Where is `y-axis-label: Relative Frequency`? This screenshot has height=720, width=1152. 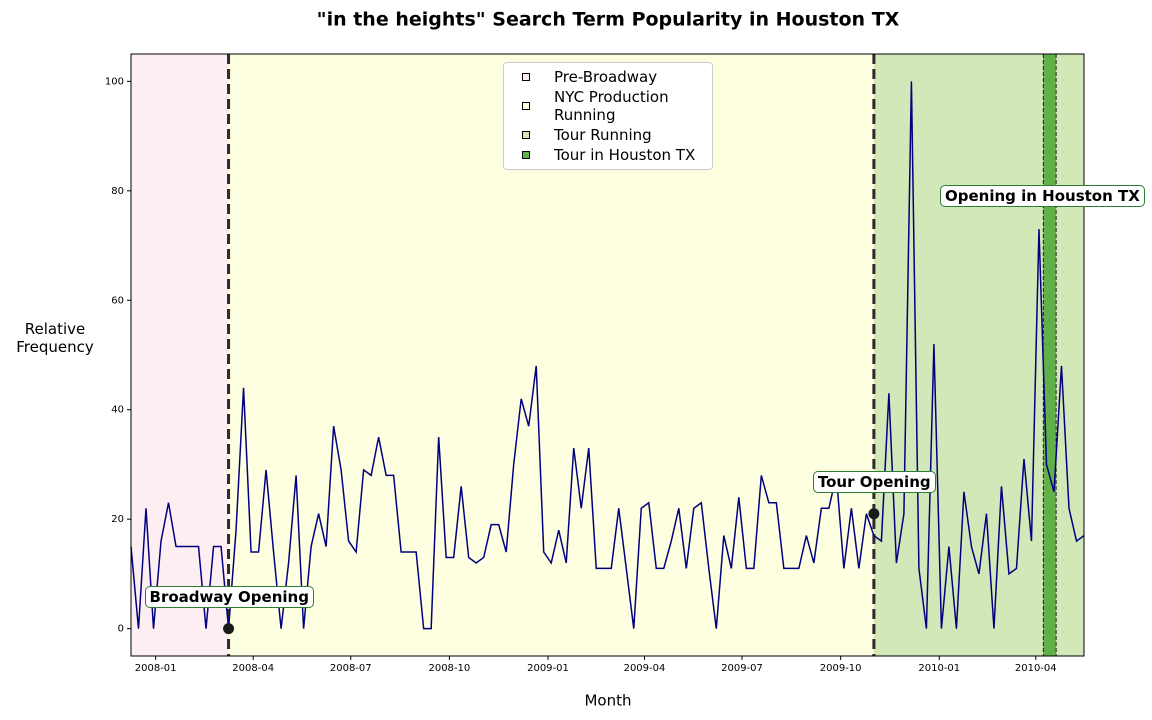 y-axis-label: Relative Frequency is located at coordinates (55, 338).